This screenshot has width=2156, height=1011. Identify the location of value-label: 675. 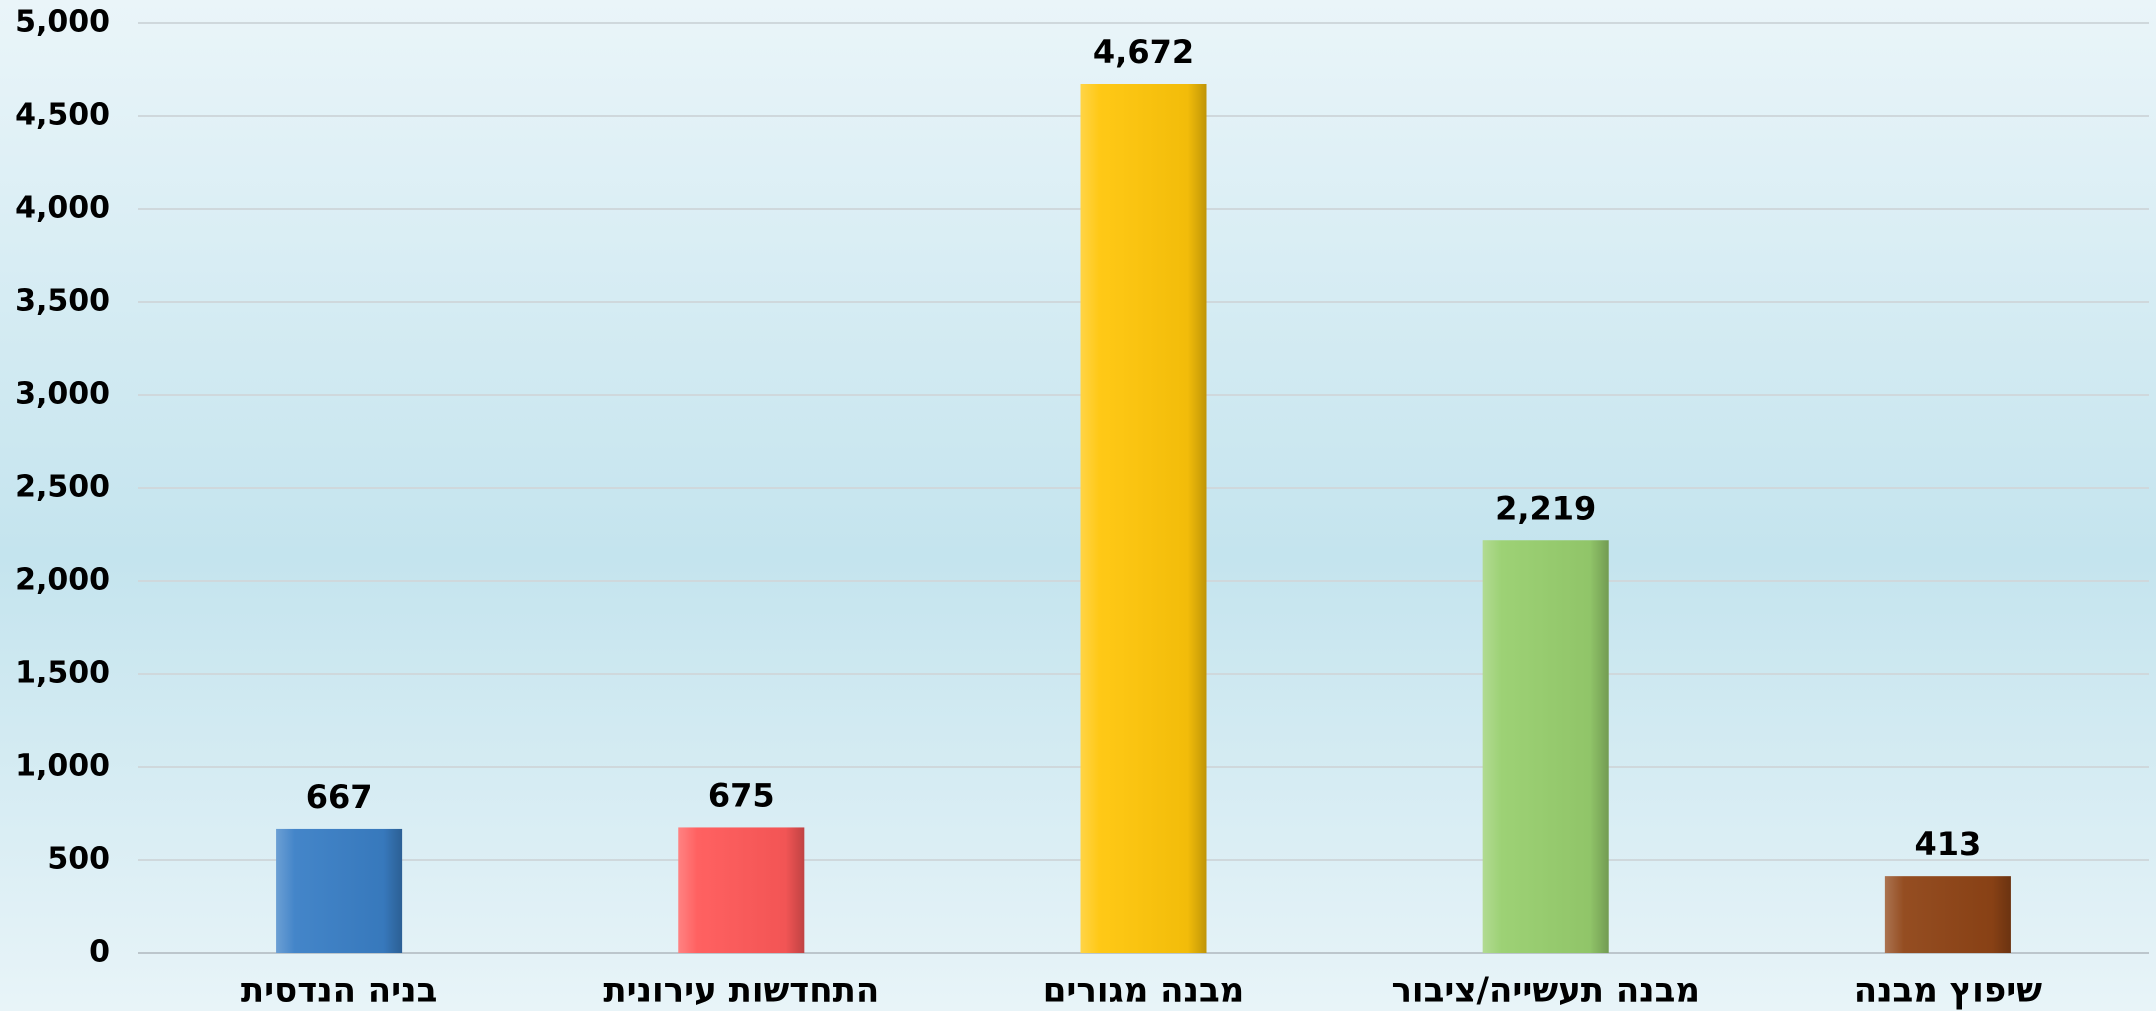
(741, 795).